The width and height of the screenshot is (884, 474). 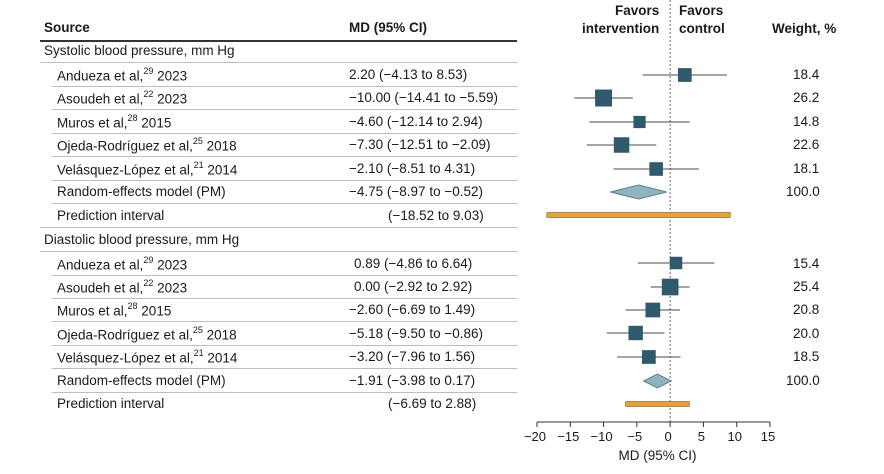 I want to click on prediction-ci: (−18.52 to 9.03), so click(x=436, y=215).